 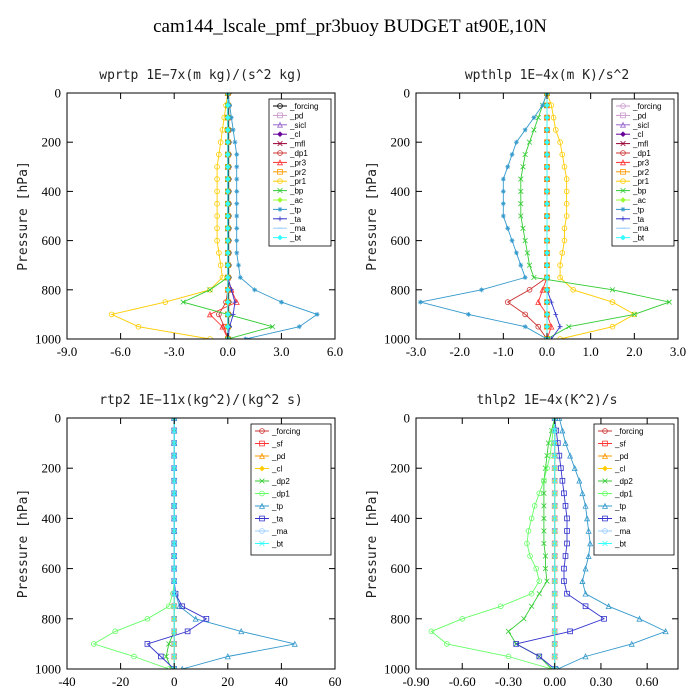 What do you see at coordinates (262, 481) in the screenshot?
I see `legend-marker-dp2` at bounding box center [262, 481].